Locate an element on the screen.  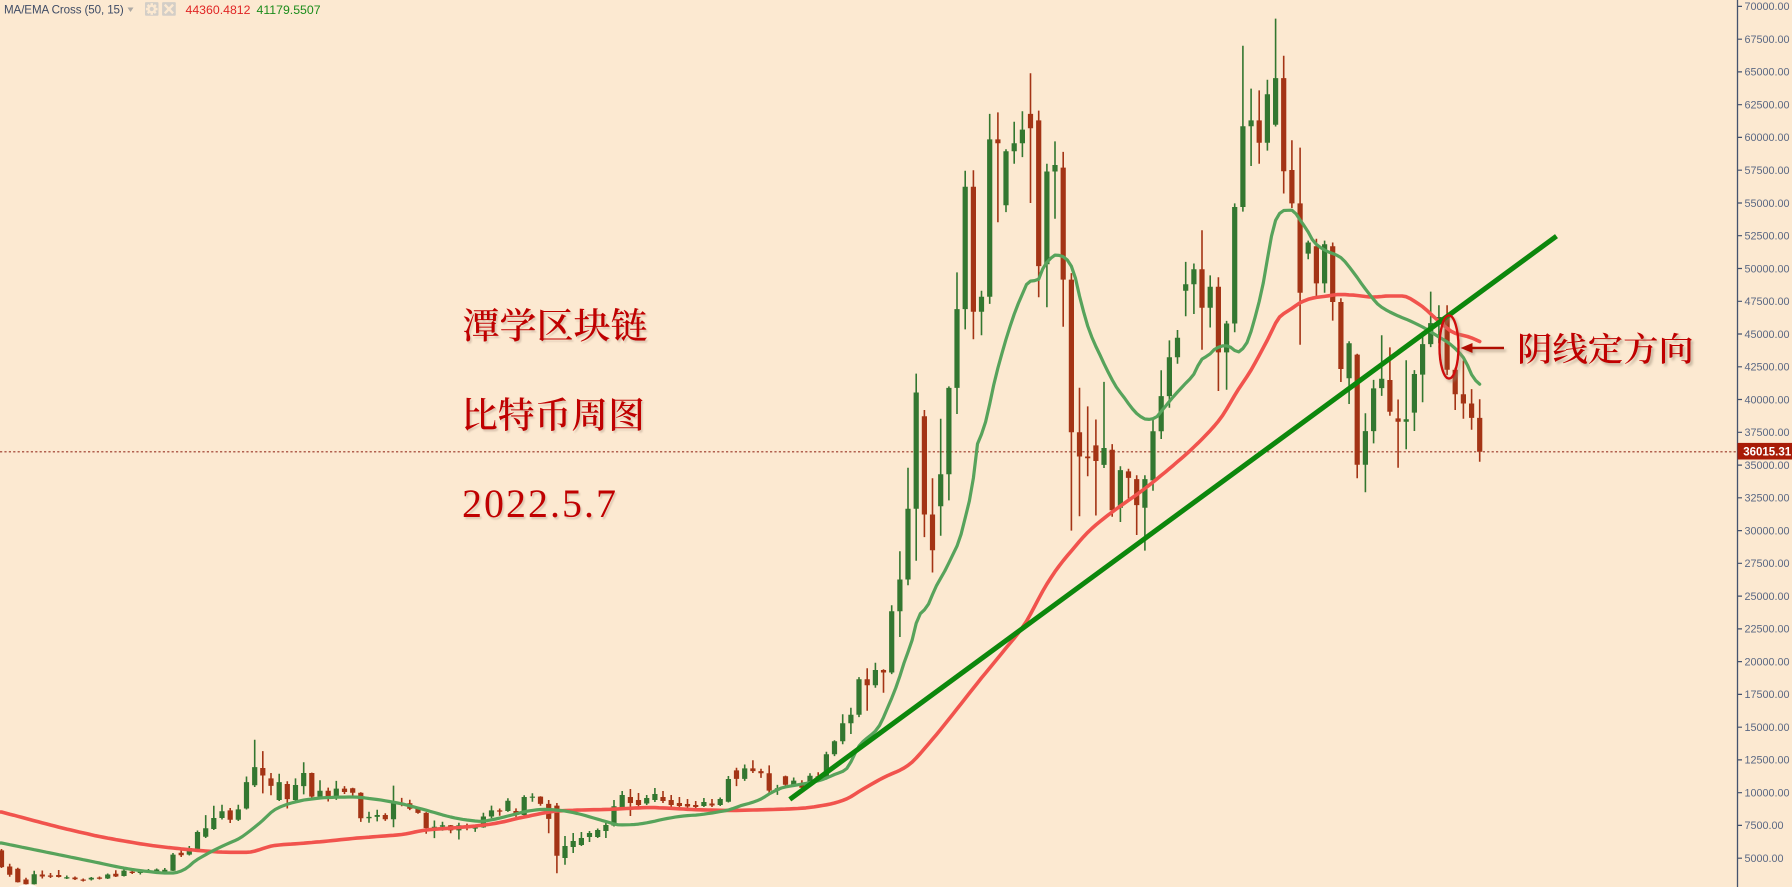
svg-text: 35000.00 is located at coordinates (1767, 466).